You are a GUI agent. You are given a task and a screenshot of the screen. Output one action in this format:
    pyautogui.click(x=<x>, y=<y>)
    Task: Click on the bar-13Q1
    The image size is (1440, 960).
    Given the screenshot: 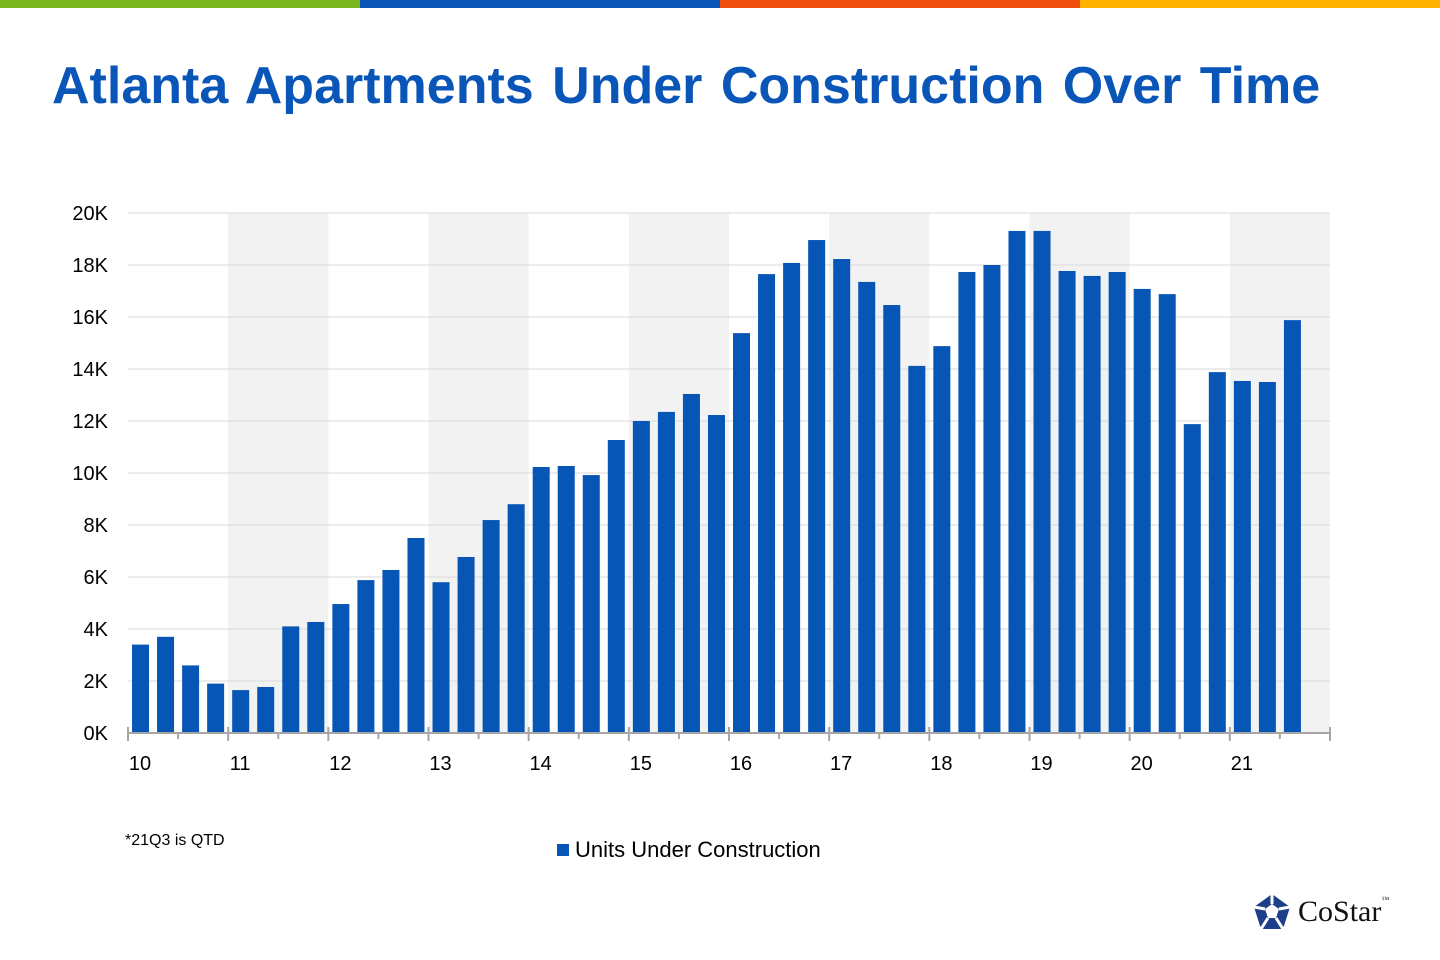 What is the action you would take?
    pyautogui.click(x=441, y=657)
    